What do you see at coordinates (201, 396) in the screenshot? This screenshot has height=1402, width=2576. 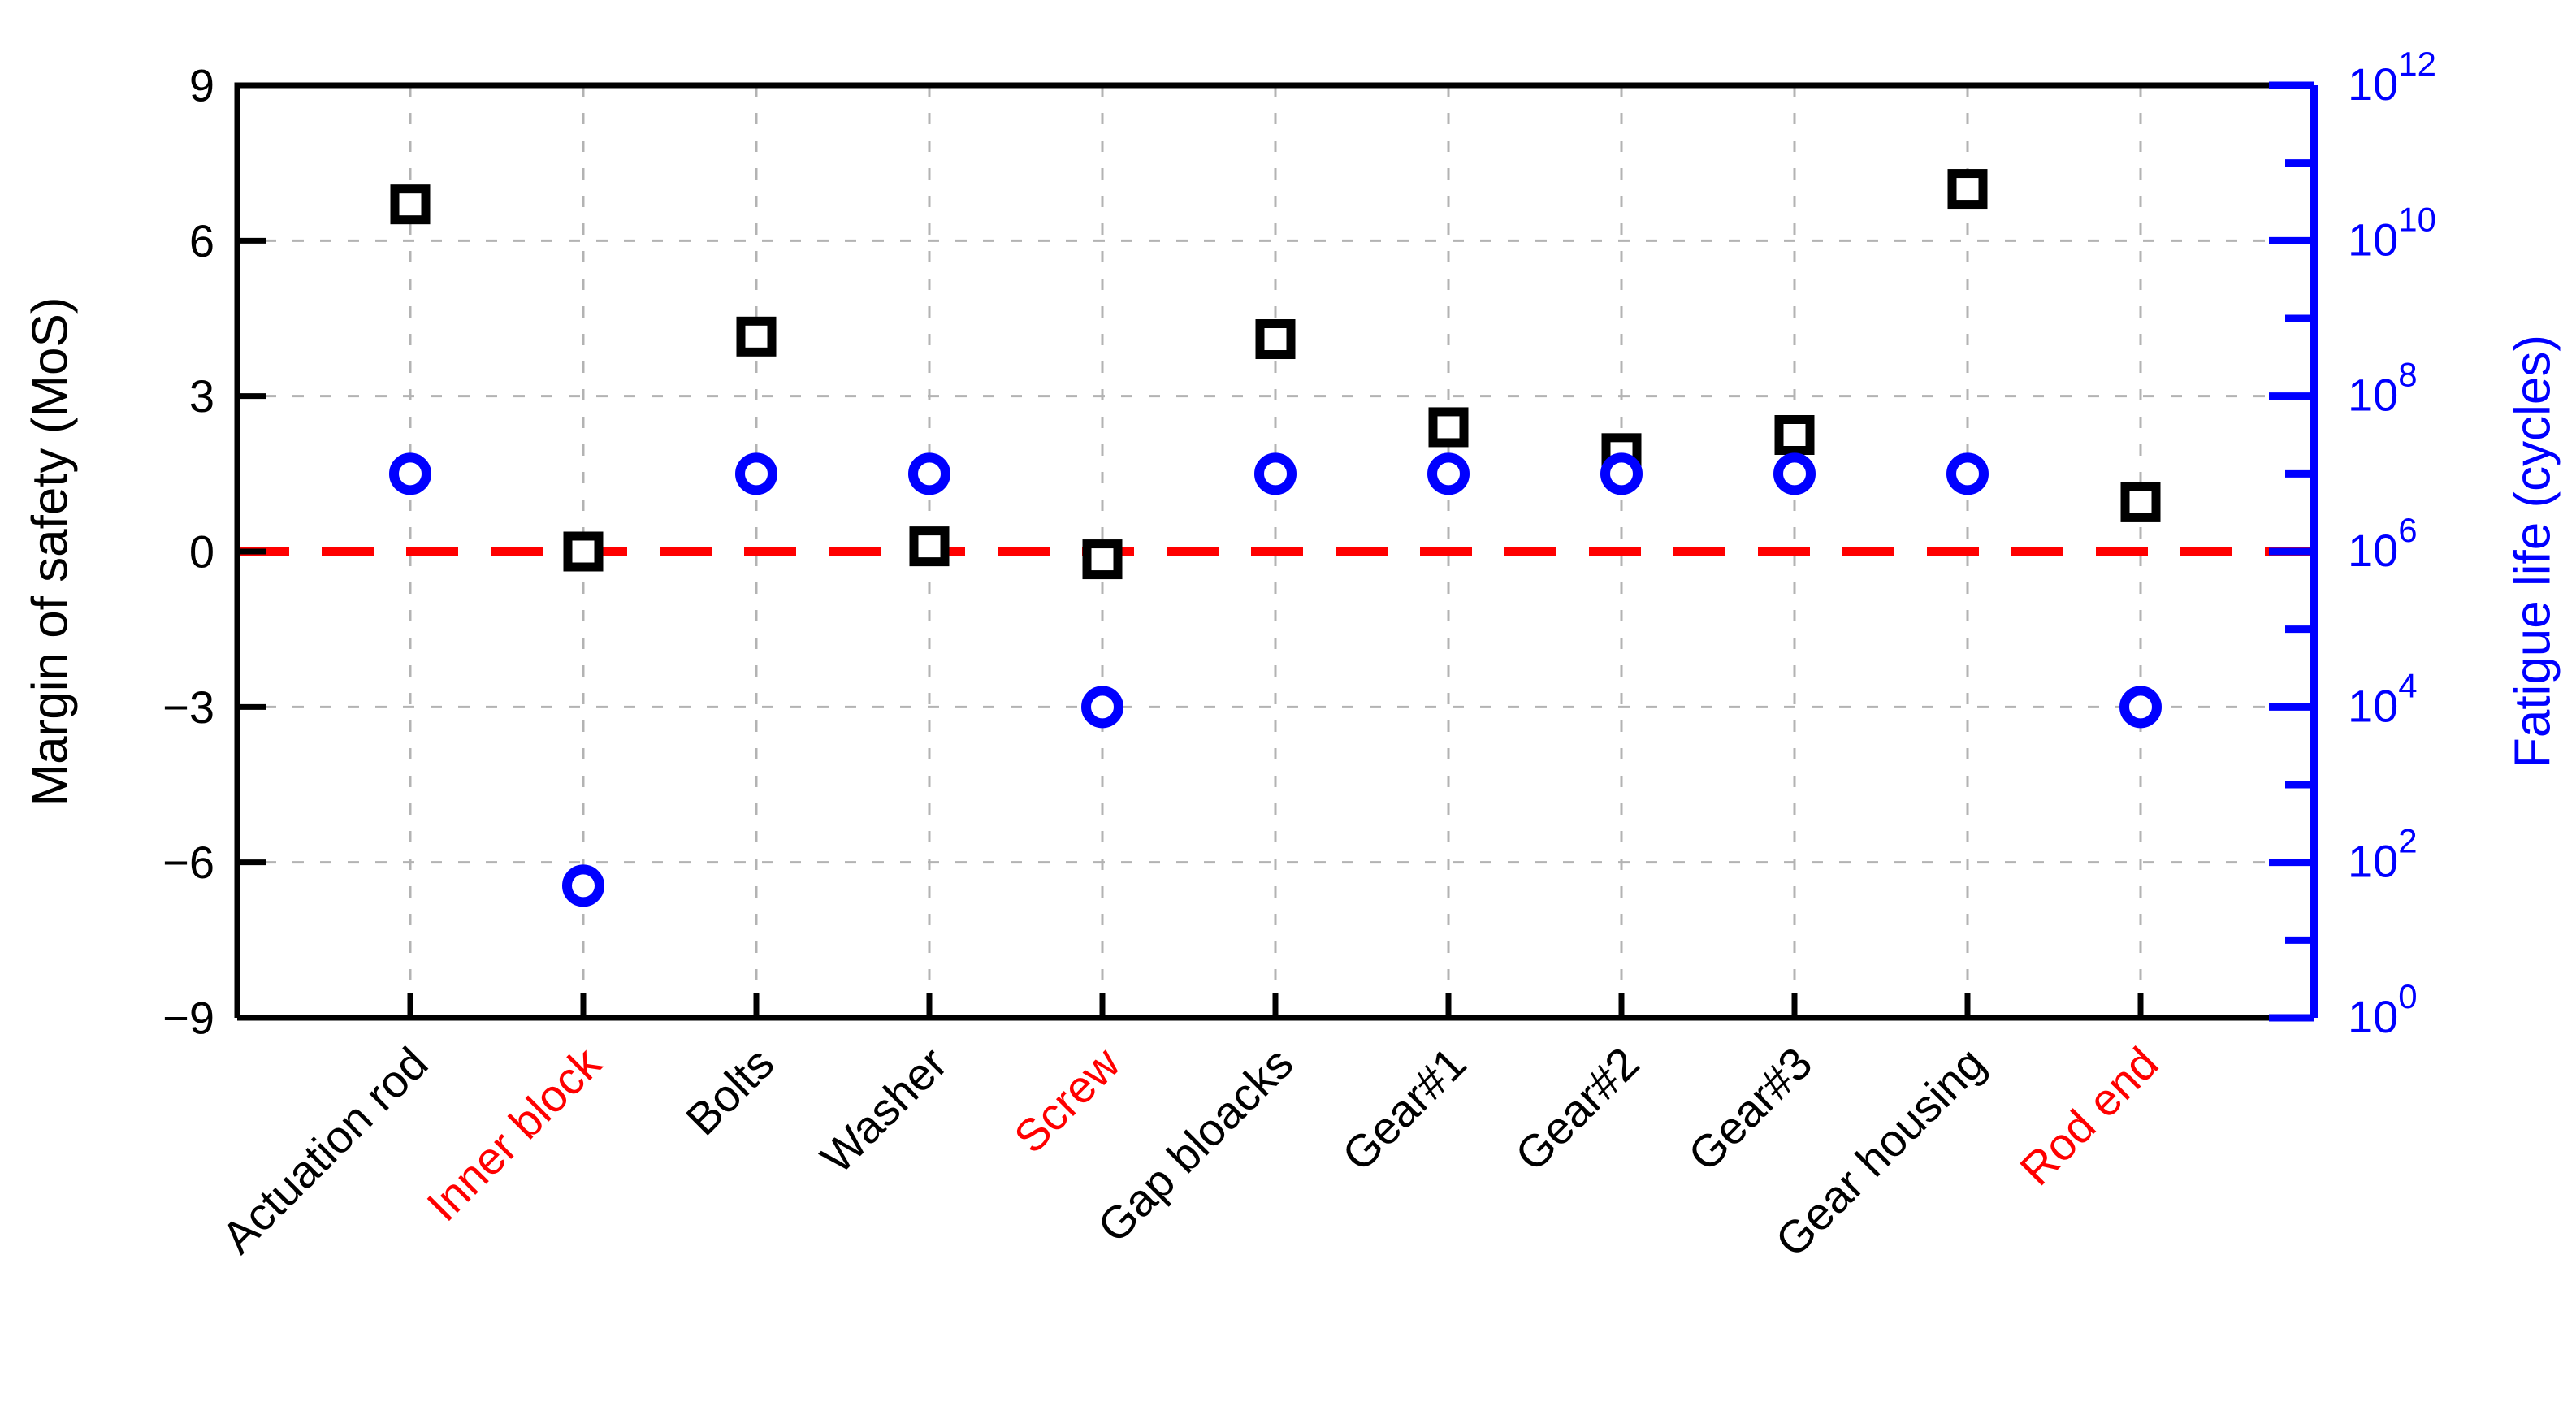 I see `left-axis-tick-label: 3` at bounding box center [201, 396].